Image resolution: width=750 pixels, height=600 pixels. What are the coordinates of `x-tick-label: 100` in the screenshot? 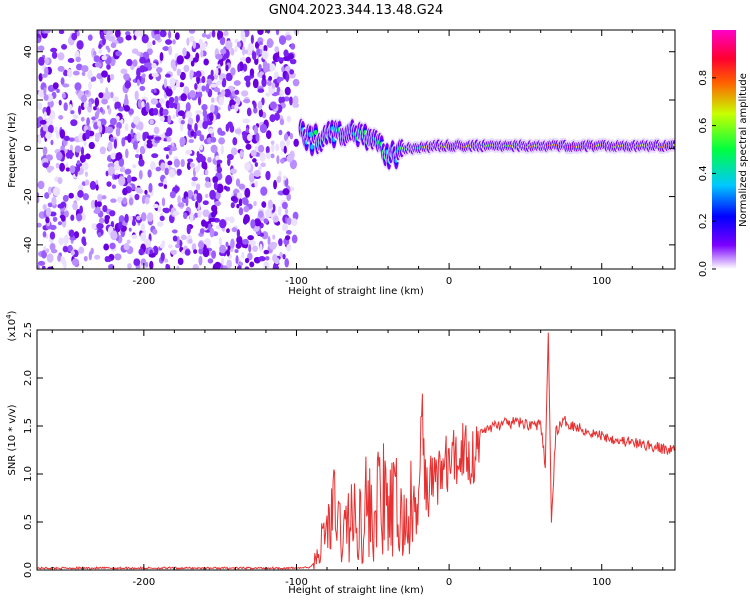 It's located at (601, 582).